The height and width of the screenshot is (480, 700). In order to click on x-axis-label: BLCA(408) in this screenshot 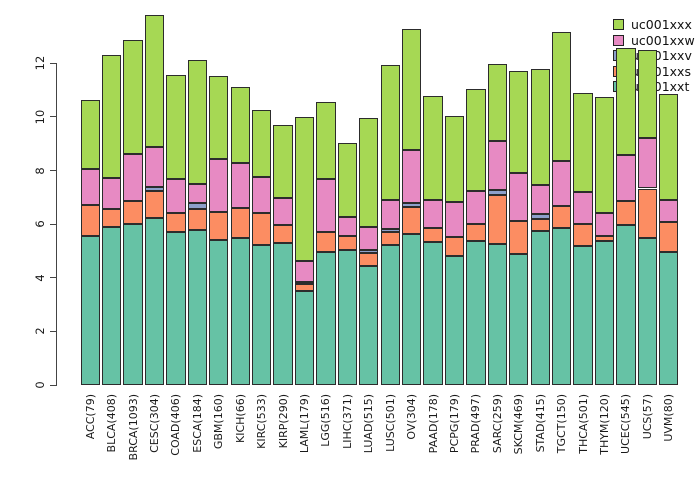, I will do `click(112, 423)`.